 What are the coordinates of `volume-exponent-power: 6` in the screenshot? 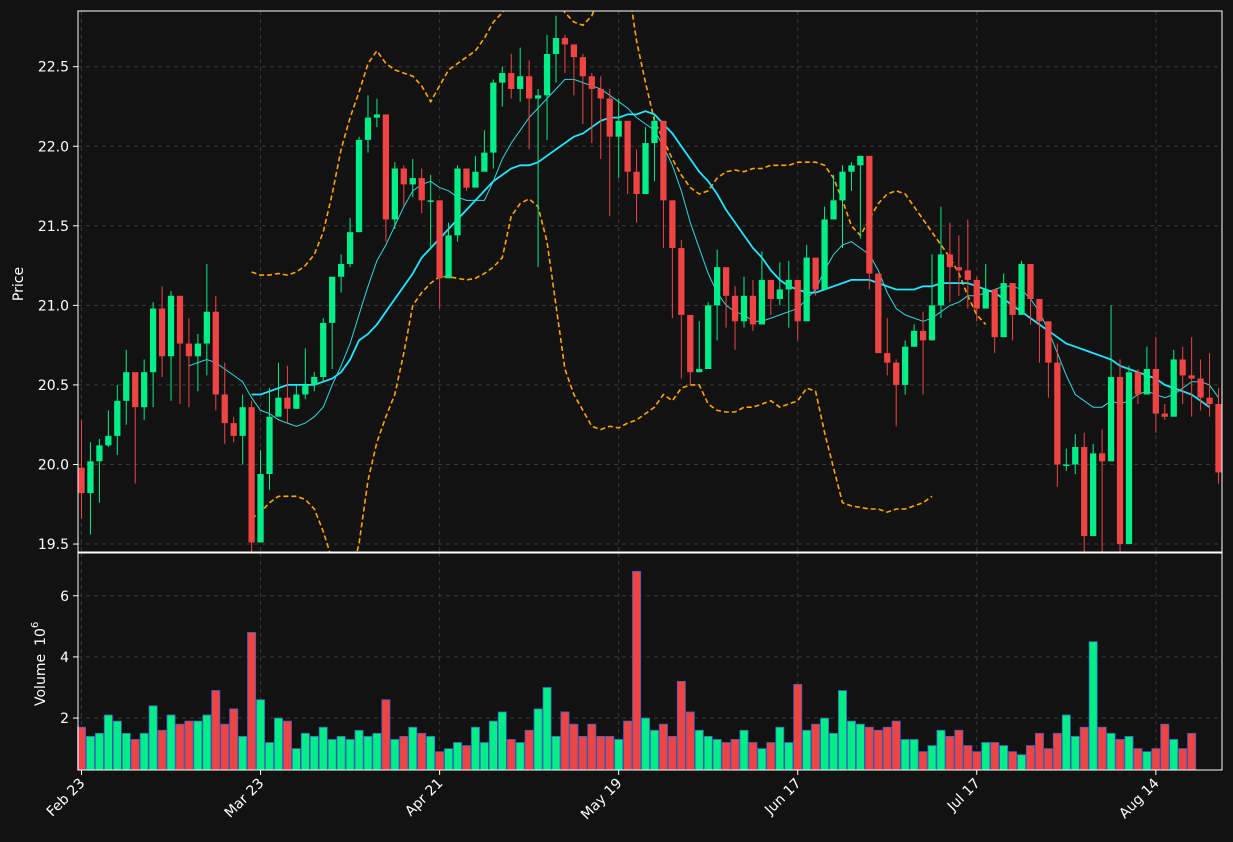 It's located at (35, 625).